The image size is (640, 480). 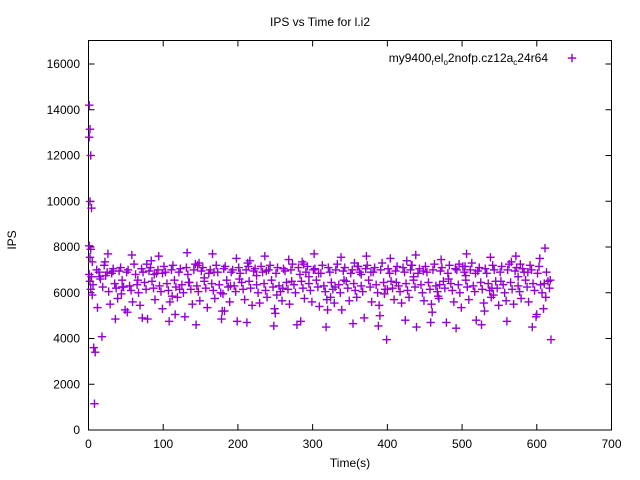 What do you see at coordinates (76, 430) in the screenshot?
I see `y-tick-label: 0` at bounding box center [76, 430].